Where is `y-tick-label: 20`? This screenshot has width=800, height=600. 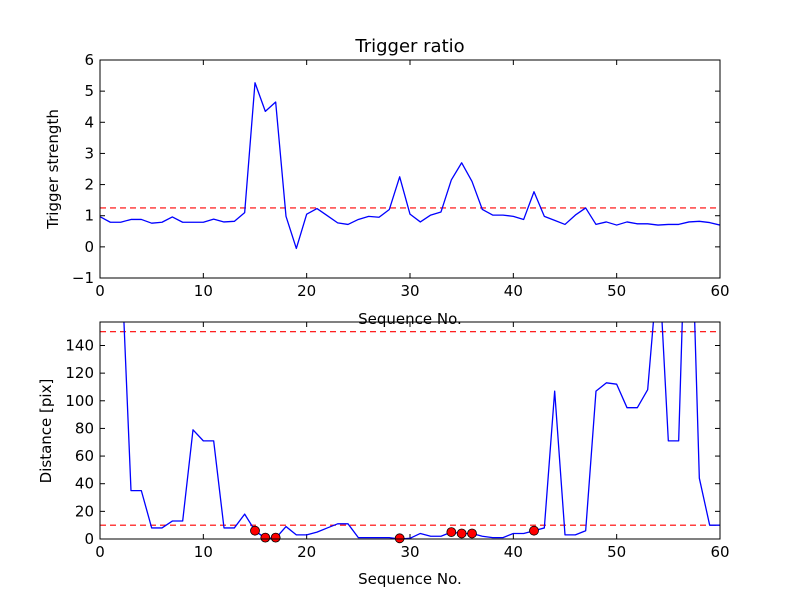
y-tick-label: 20 is located at coordinates (84, 511).